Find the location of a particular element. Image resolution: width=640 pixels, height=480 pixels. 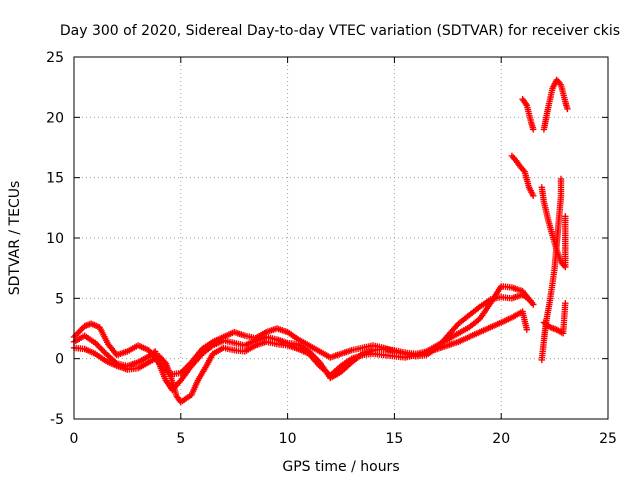

y-tick-label: -5 is located at coordinates (57, 420).